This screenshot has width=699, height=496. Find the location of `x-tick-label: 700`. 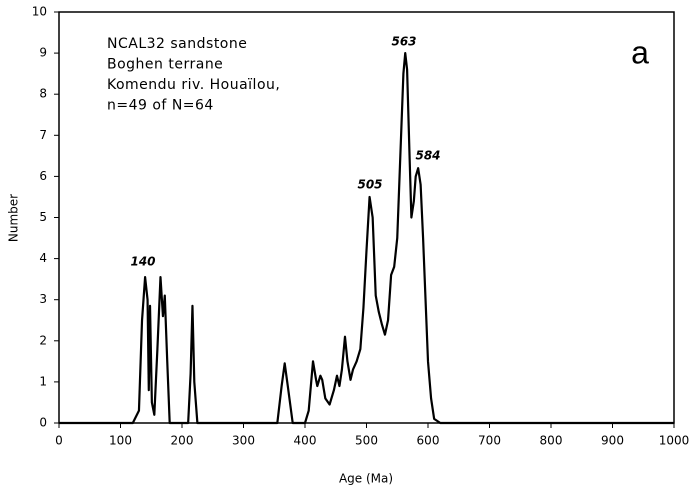

x-tick-label: 700 is located at coordinates (489, 441).